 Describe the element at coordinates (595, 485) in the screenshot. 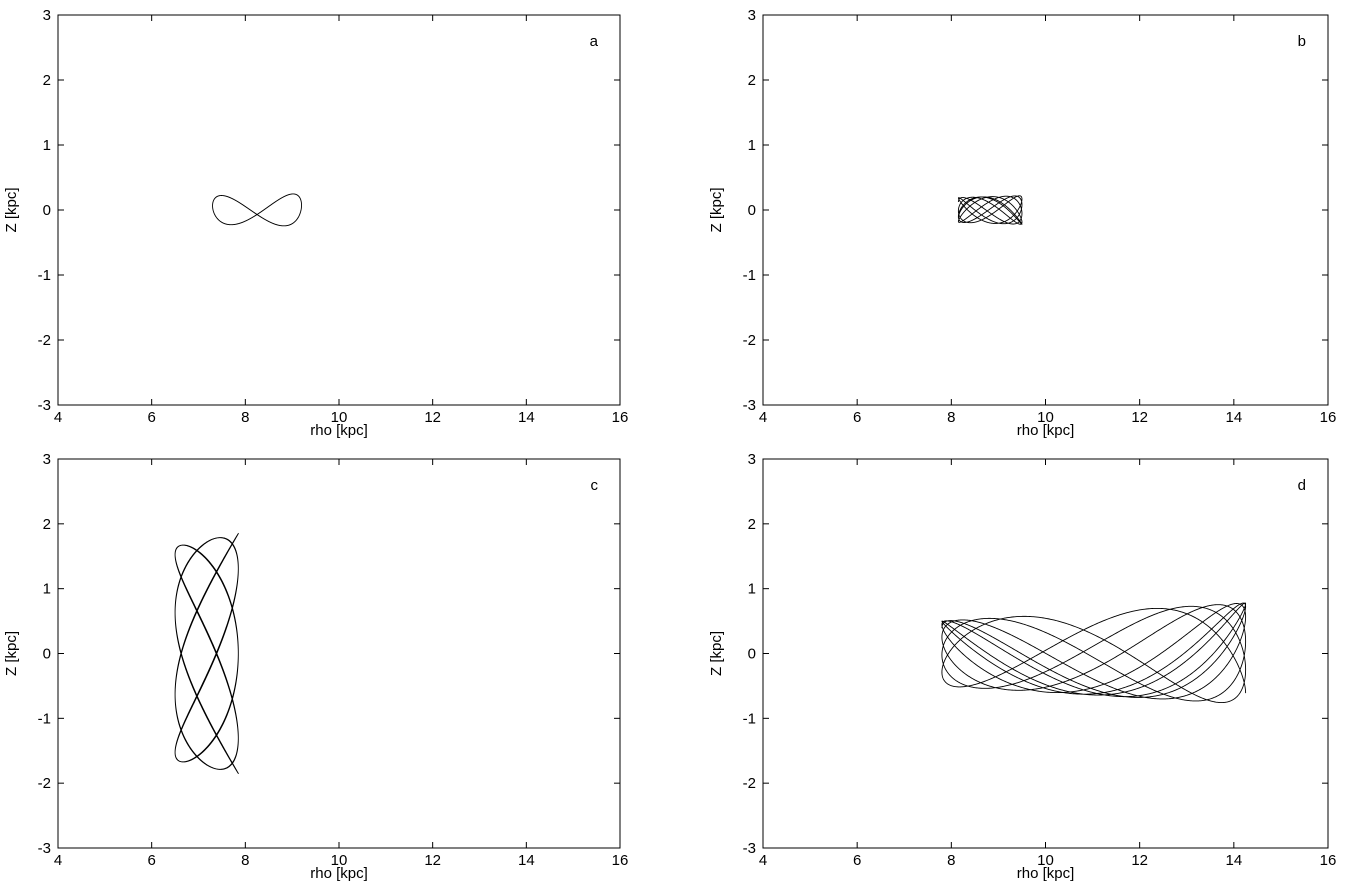

I see `panel-label: c` at that location.